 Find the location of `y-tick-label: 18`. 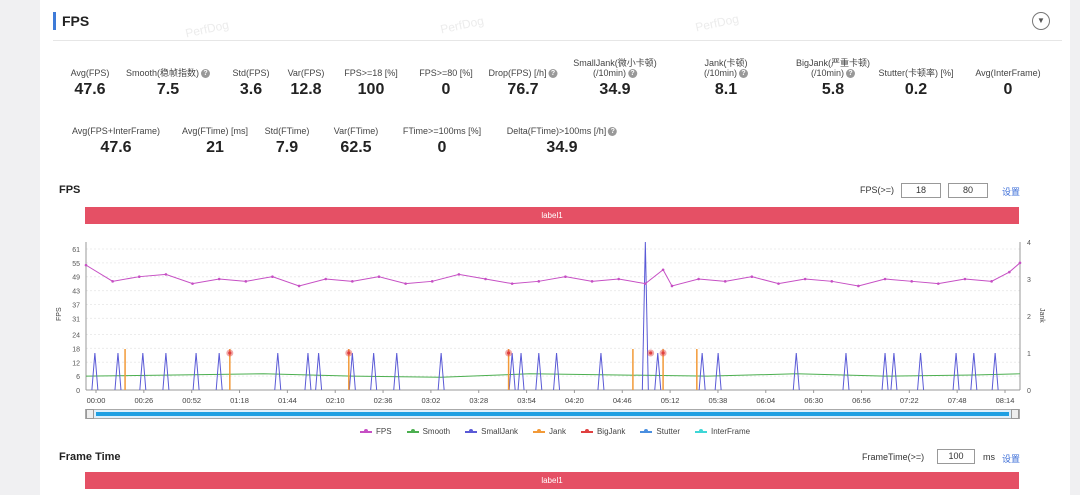

y-tick-label: 18 is located at coordinates (76, 349).